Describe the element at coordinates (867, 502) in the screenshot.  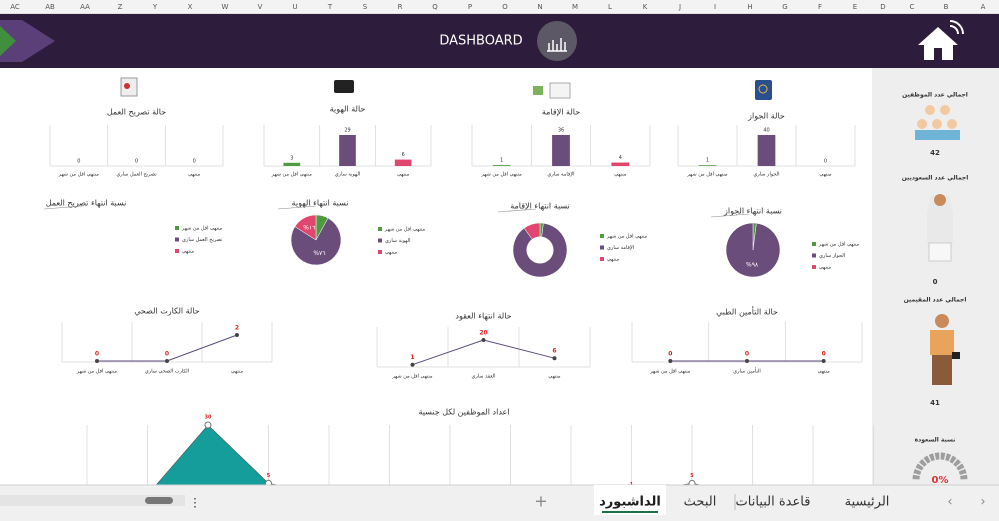
I see `sheet-tab: الرئيسية` at that location.